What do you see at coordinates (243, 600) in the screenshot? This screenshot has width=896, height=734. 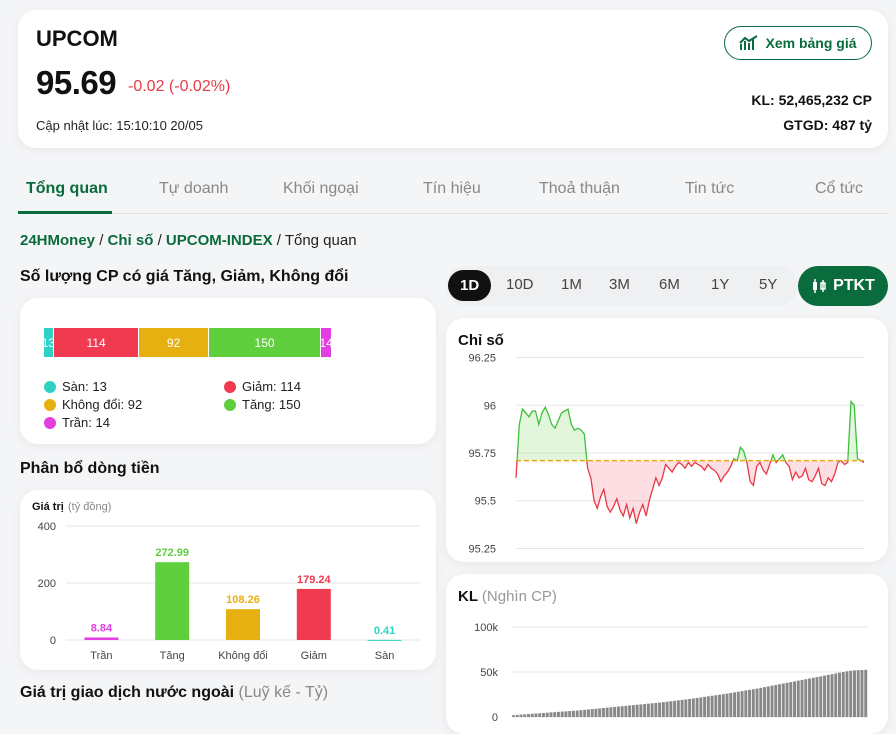 I see `flow-value-label: 108.26` at bounding box center [243, 600].